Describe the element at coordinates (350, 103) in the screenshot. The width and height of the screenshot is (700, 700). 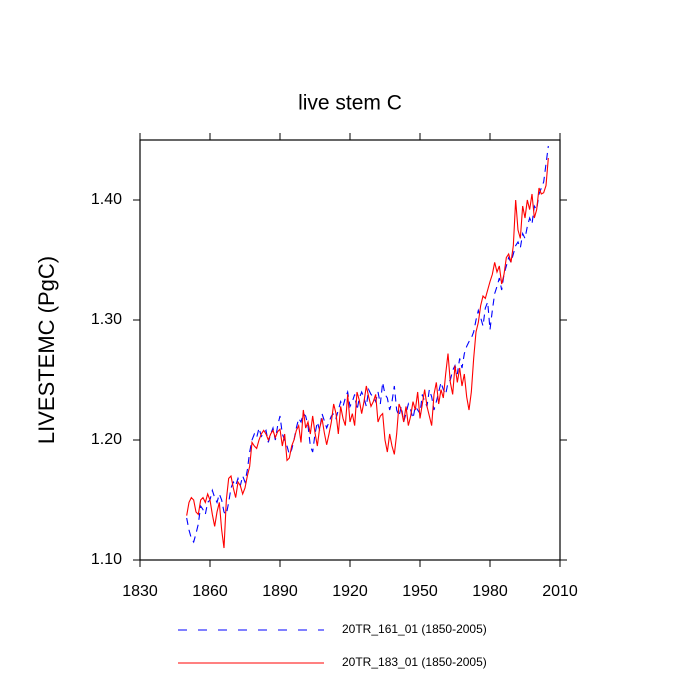
I see `chart-title: live stem C` at that location.